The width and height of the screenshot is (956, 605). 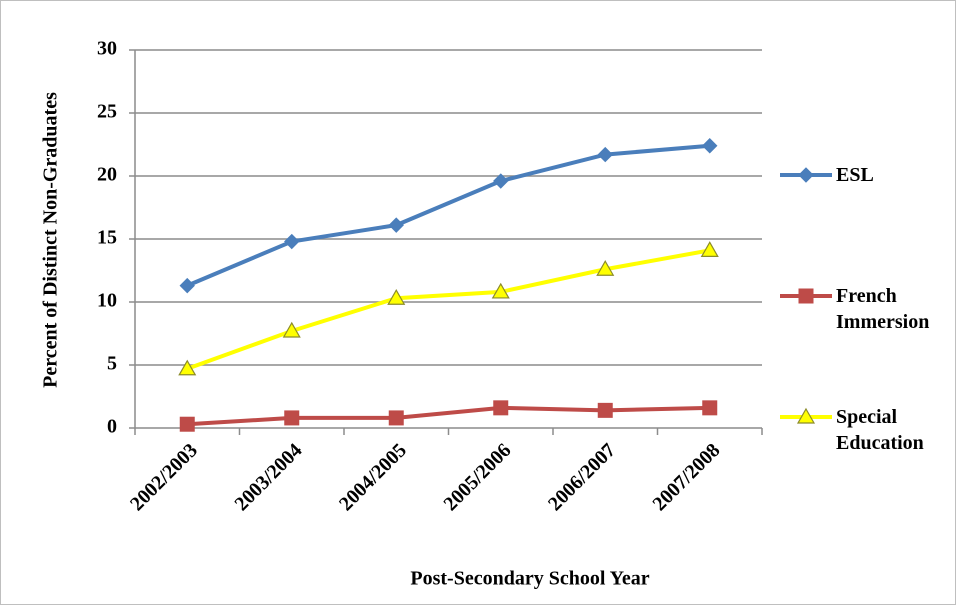 What do you see at coordinates (164, 477) in the screenshot?
I see `x-tick-label: 2002/2003` at bounding box center [164, 477].